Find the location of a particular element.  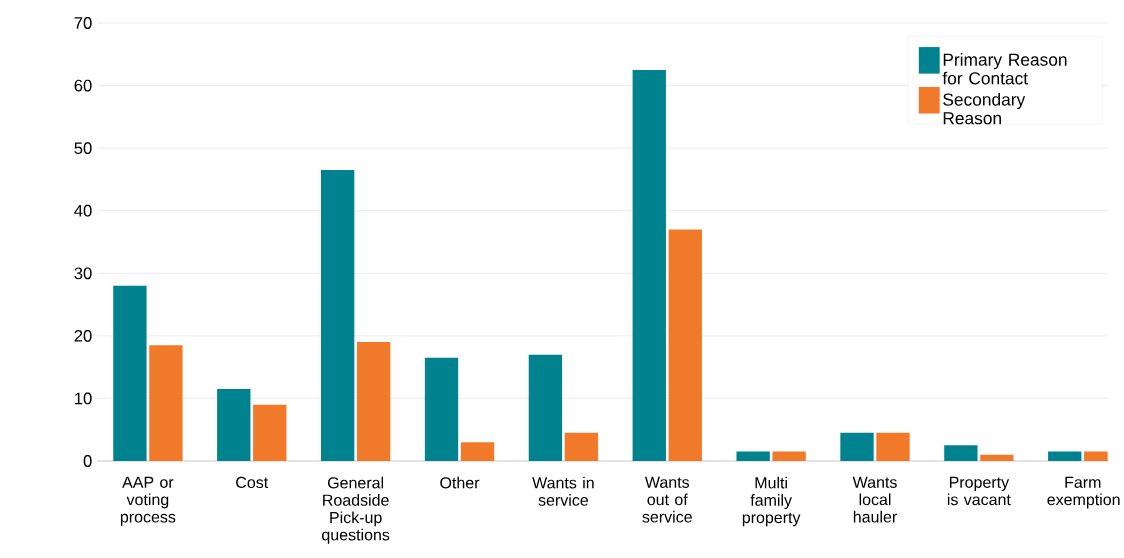

x-tick-label: Wants in service is located at coordinates (563, 491).